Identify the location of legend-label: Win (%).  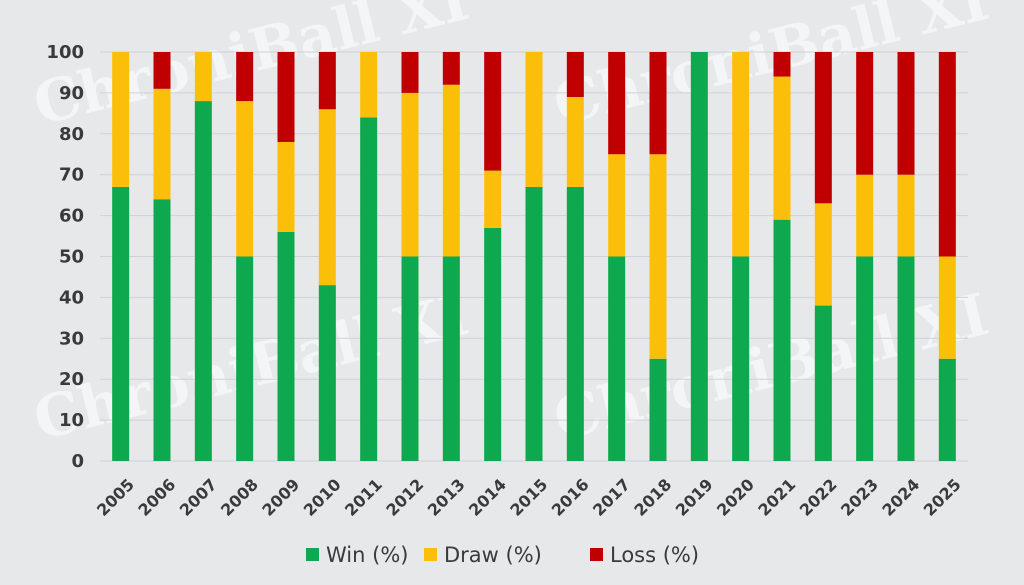
(367, 555).